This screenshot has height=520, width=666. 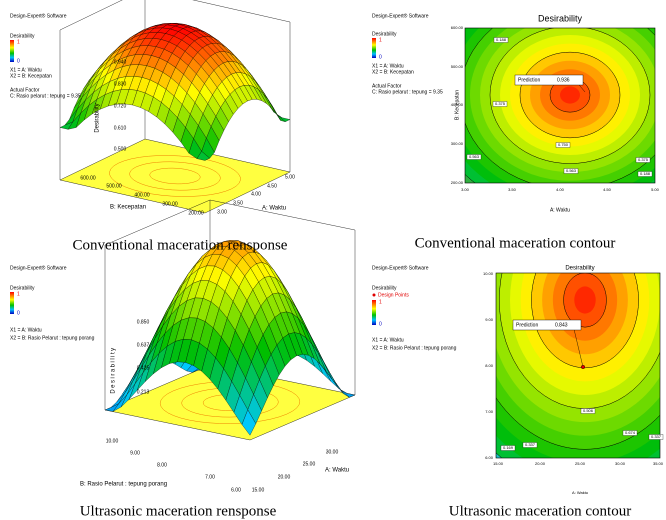 What do you see at coordinates (290, 177) in the screenshot?
I see `x-tick-label: 5.00` at bounding box center [290, 177].